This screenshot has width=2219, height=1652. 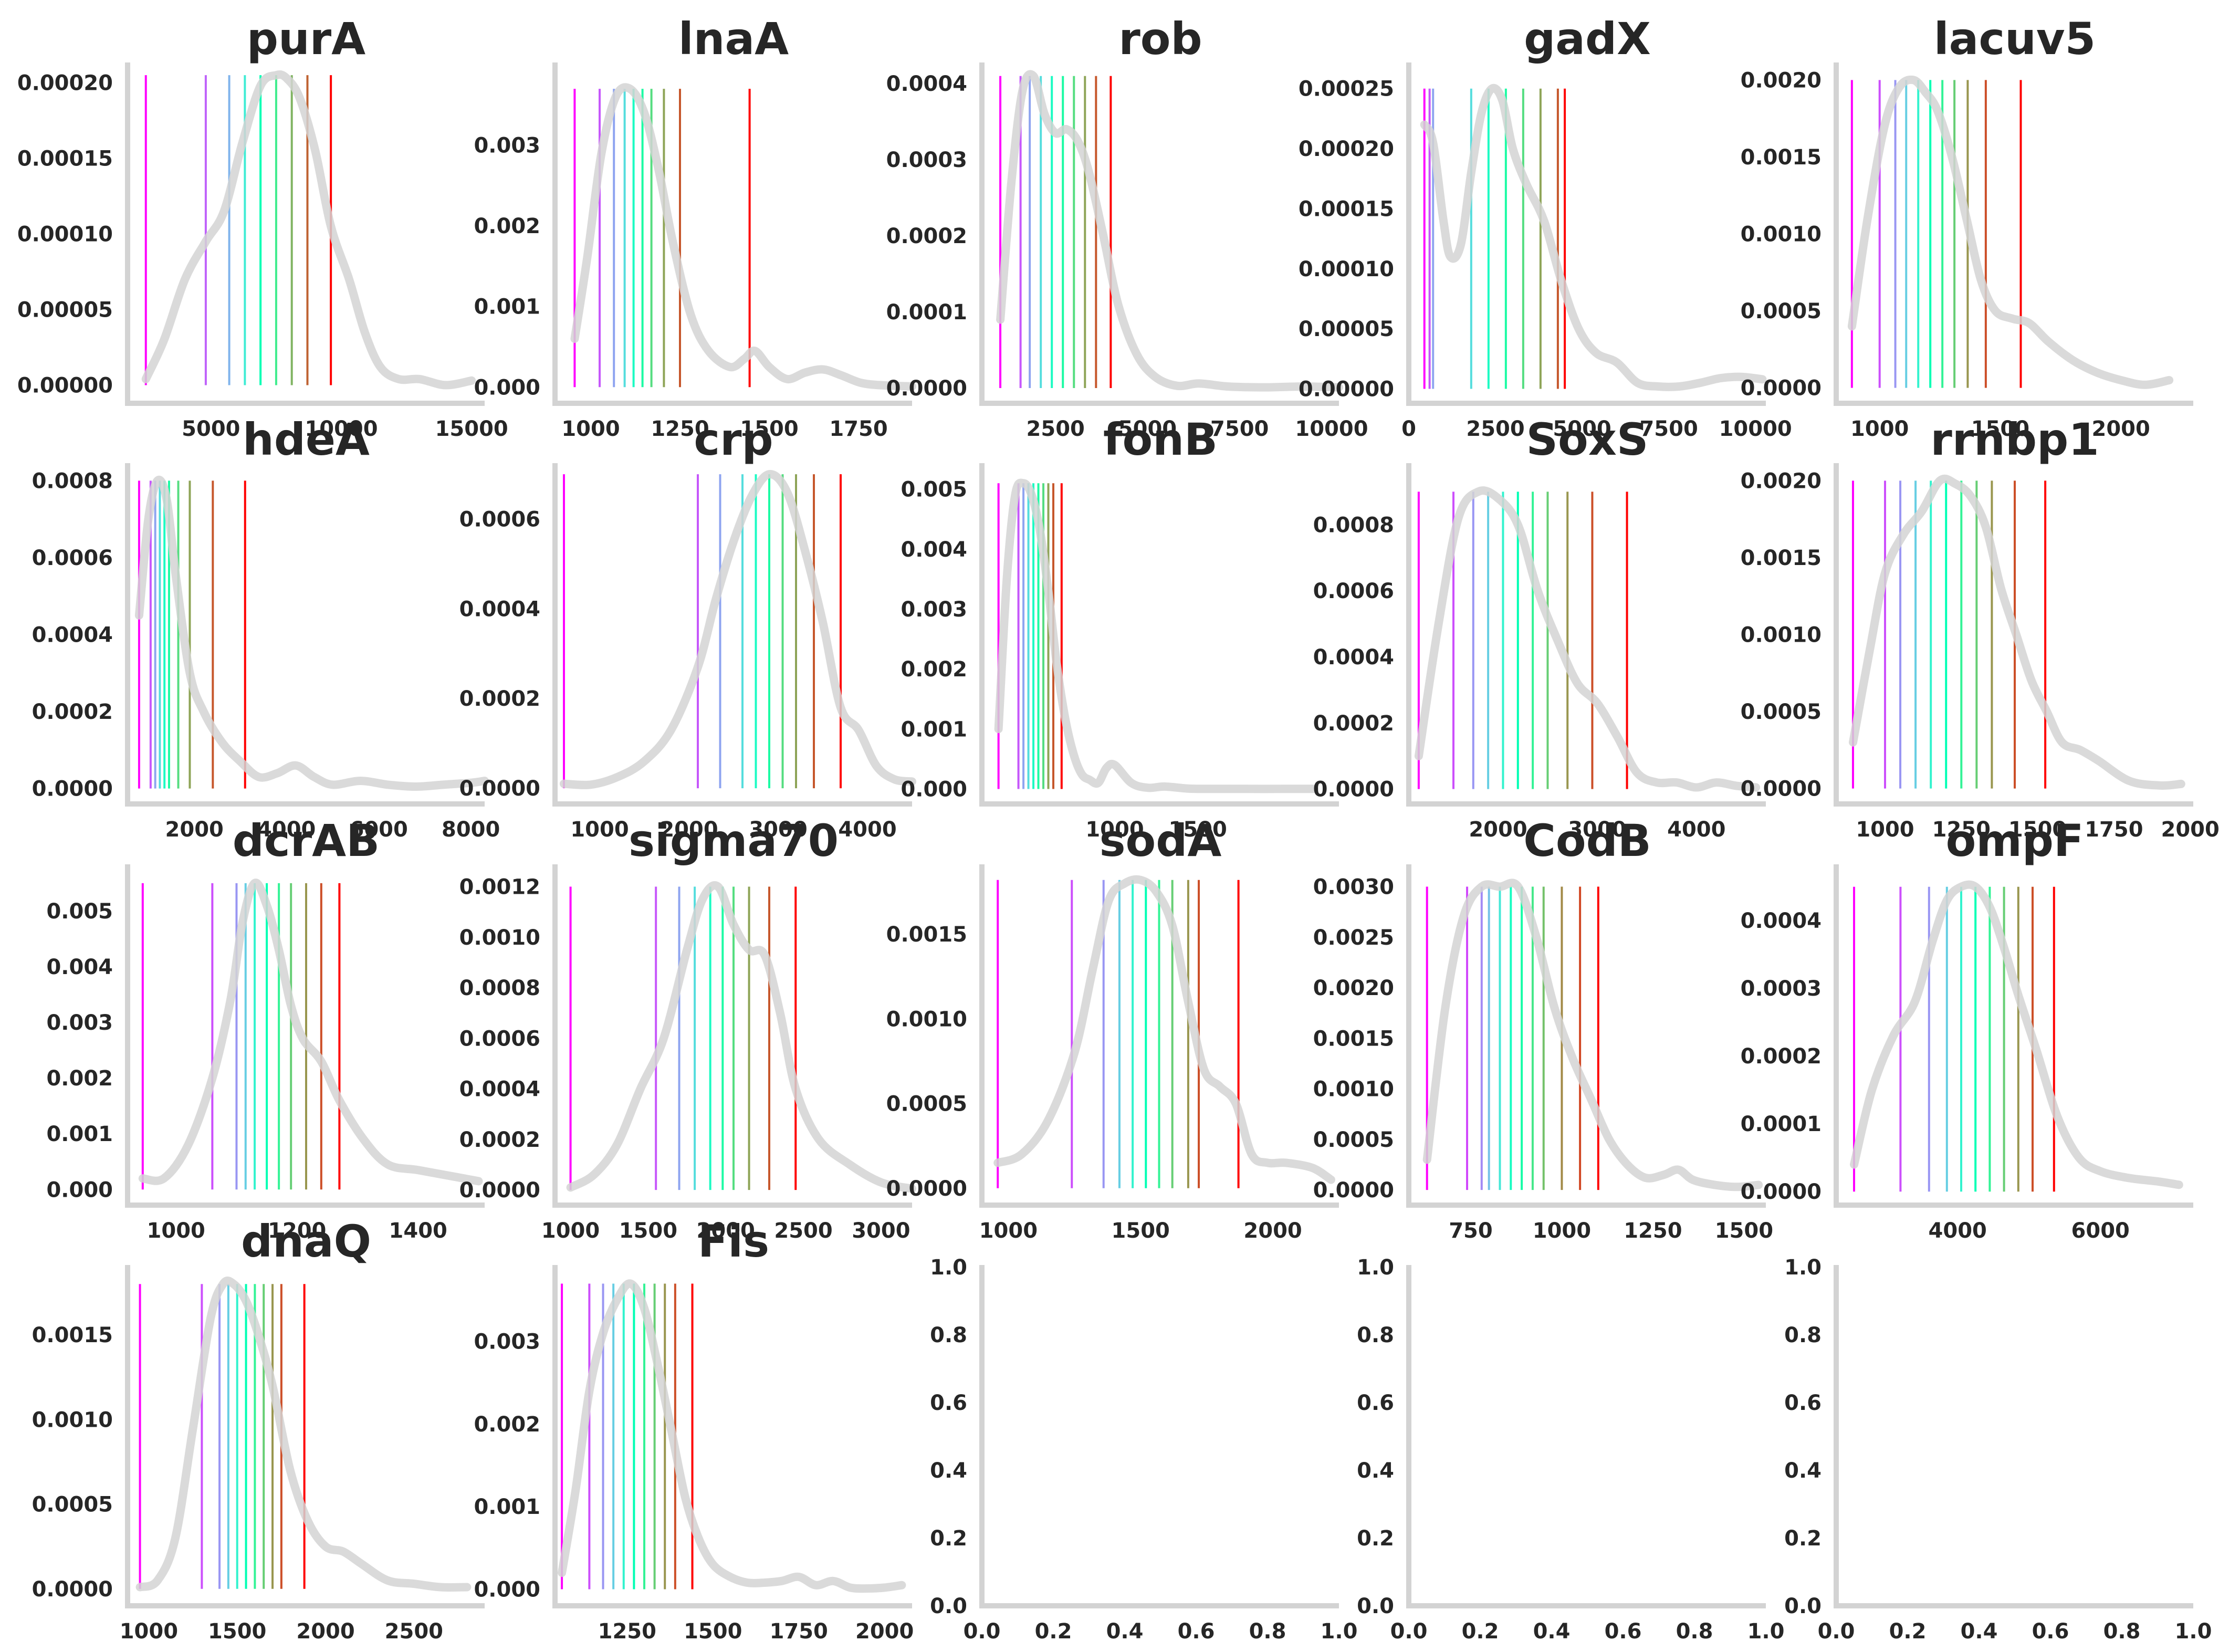 I want to click on y-tick-label: 0.0005, so click(x=1781, y=311).